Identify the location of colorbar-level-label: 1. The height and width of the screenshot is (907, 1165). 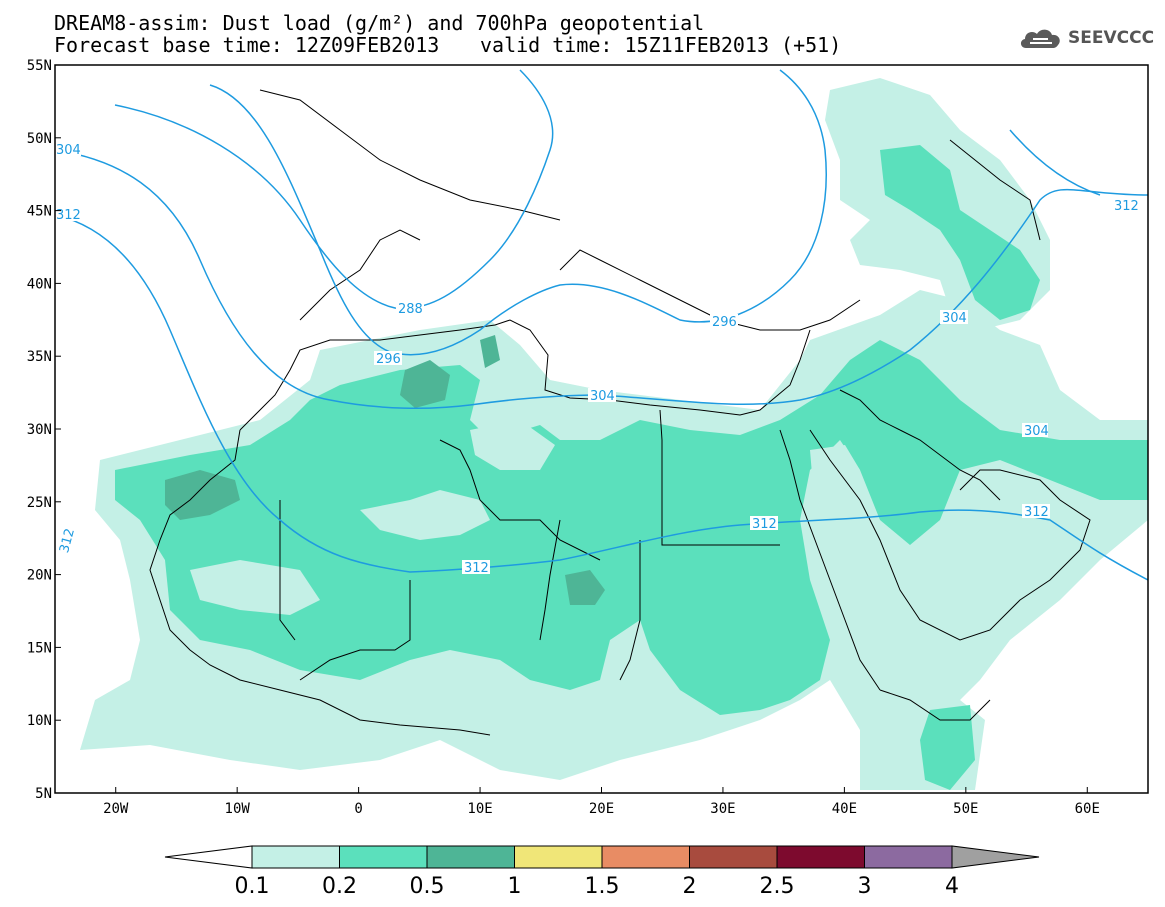
(515, 886).